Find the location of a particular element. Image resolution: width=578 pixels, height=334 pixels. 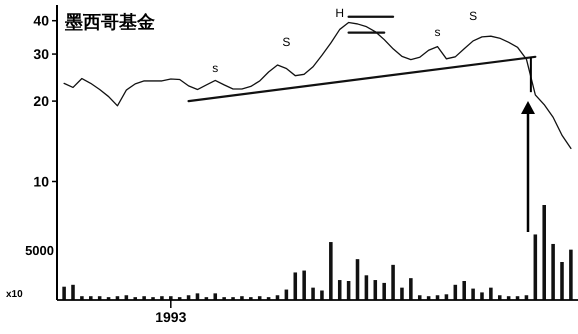

x-tick-label: 1993 is located at coordinates (171, 317).